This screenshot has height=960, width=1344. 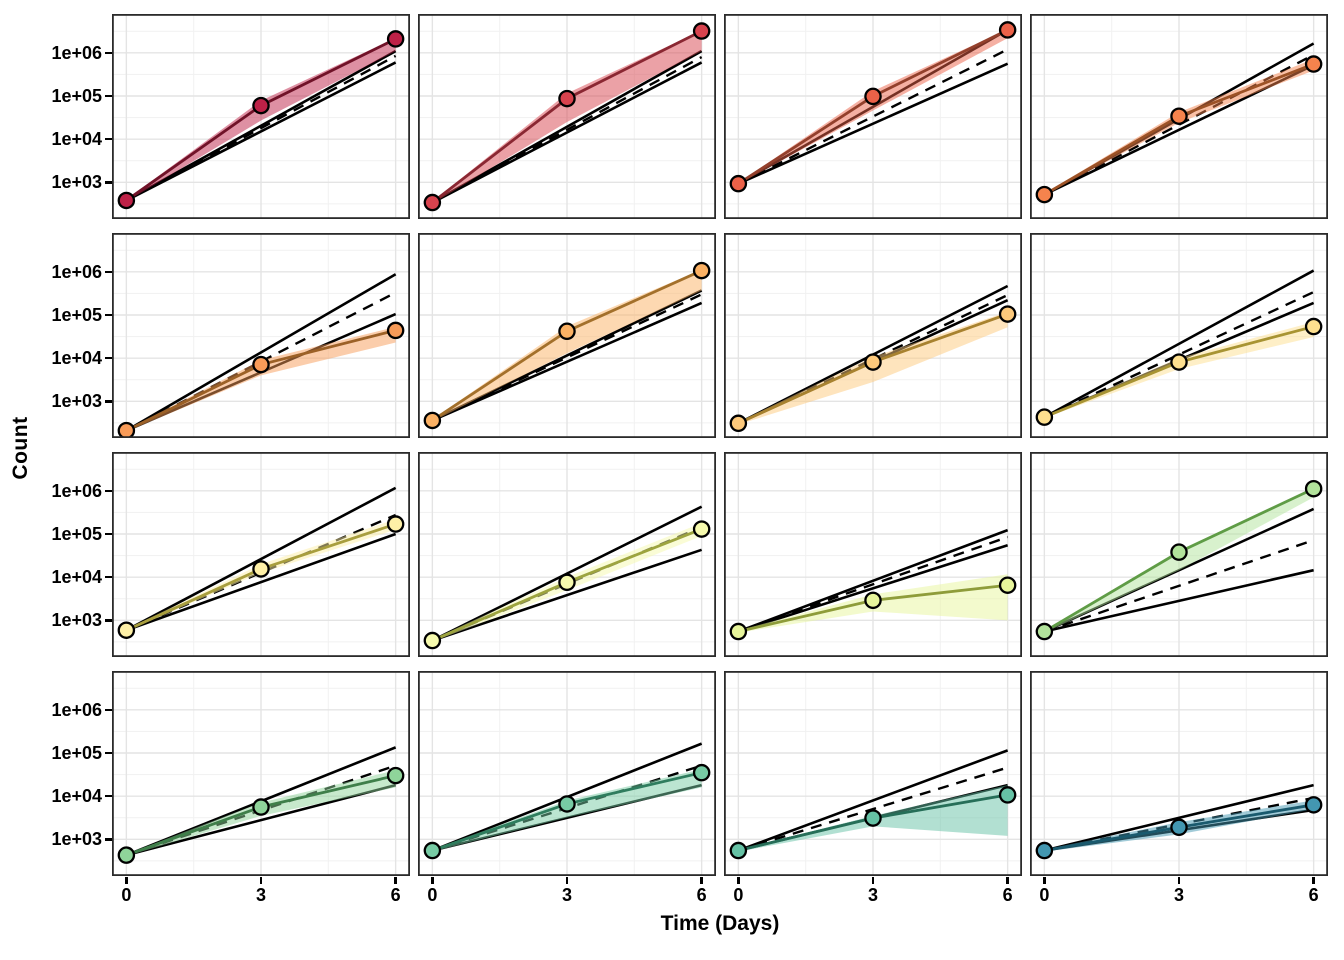 I want to click on facet-panel-r4c4, so click(x=1179, y=775).